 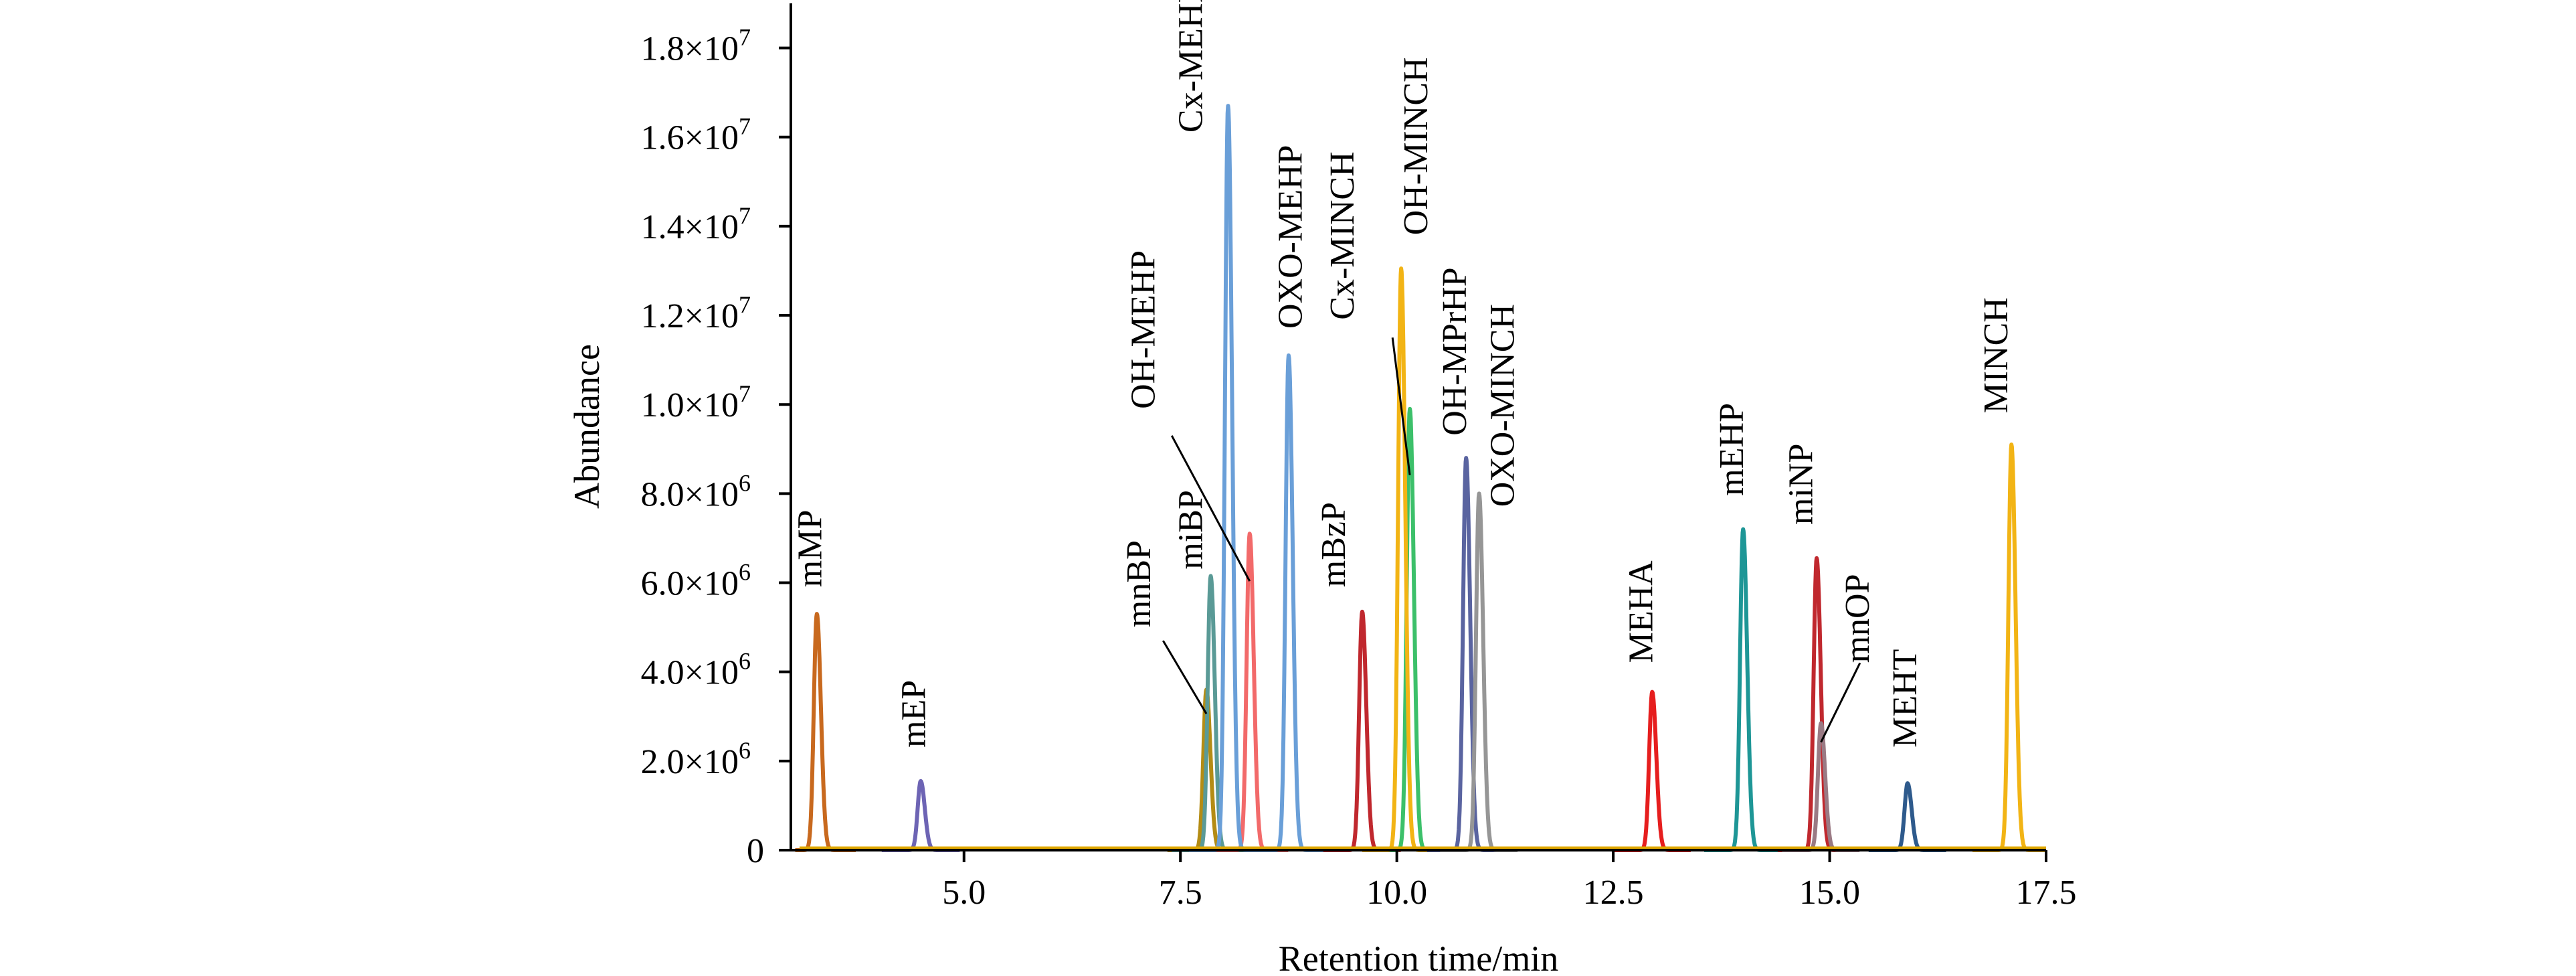 What do you see at coordinates (1288, 602) in the screenshot?
I see `peak-trace-oxo-mehp` at bounding box center [1288, 602].